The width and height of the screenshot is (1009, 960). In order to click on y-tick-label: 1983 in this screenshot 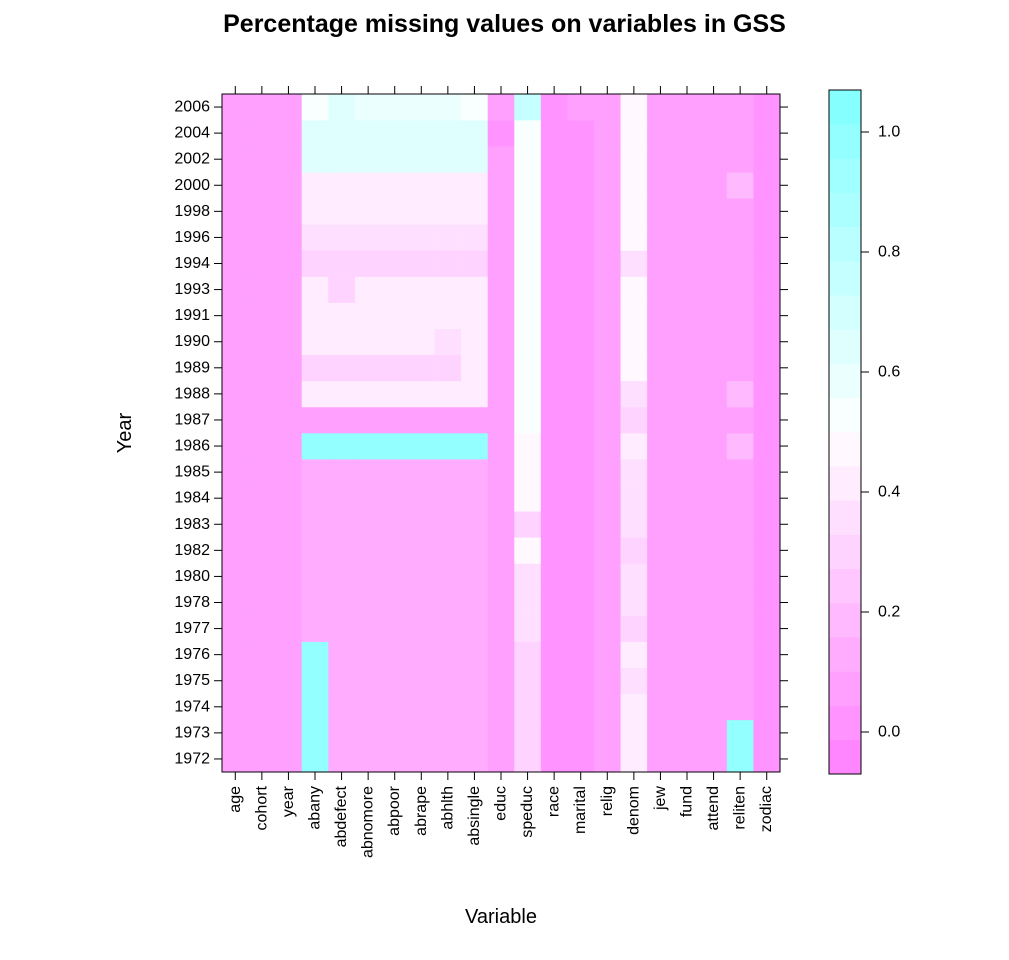, I will do `click(192, 524)`.